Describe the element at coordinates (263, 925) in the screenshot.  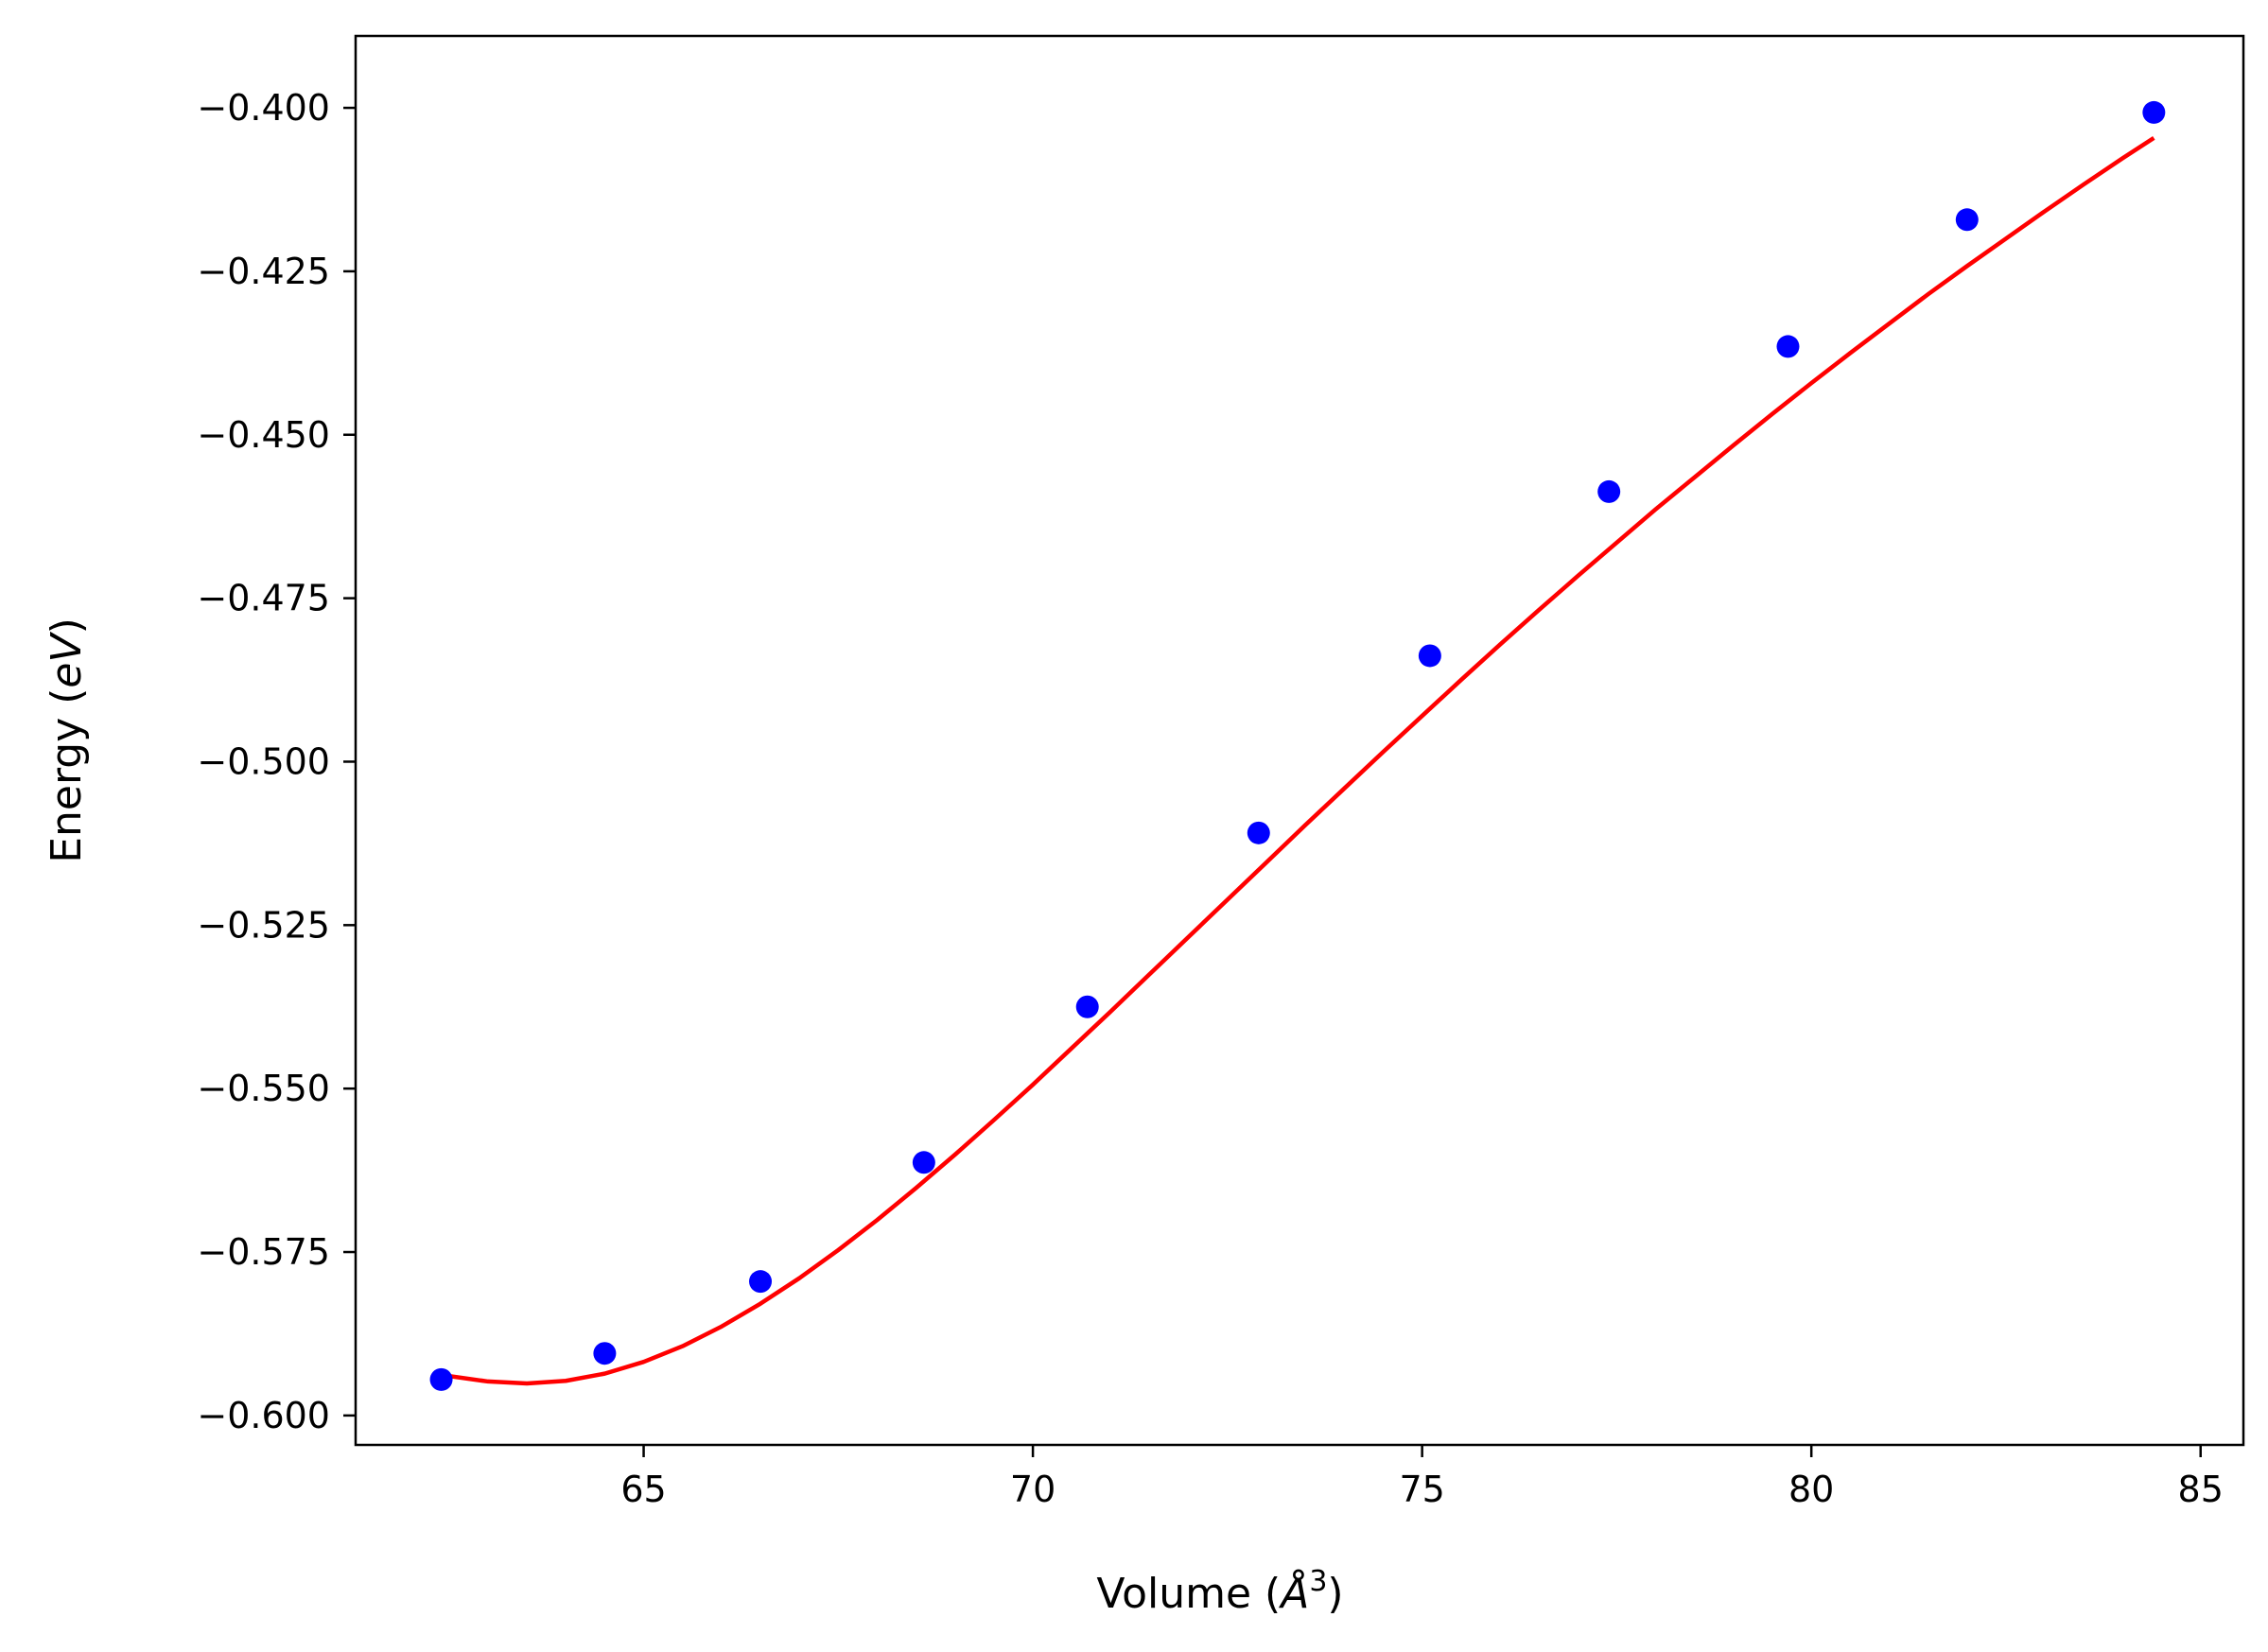
I see `y-tick-label: −0.525` at that location.